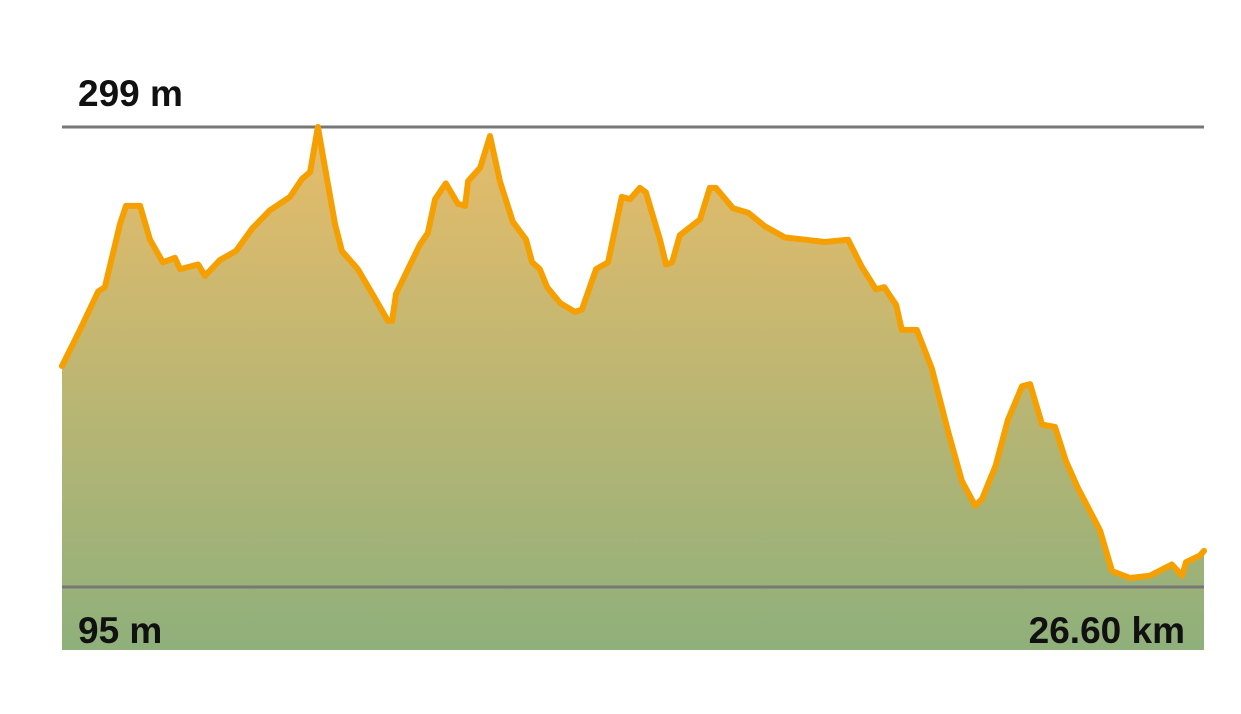 The height and width of the screenshot is (714, 1241). I want to click on total-distance-label: 26.60 km, so click(1106, 630).